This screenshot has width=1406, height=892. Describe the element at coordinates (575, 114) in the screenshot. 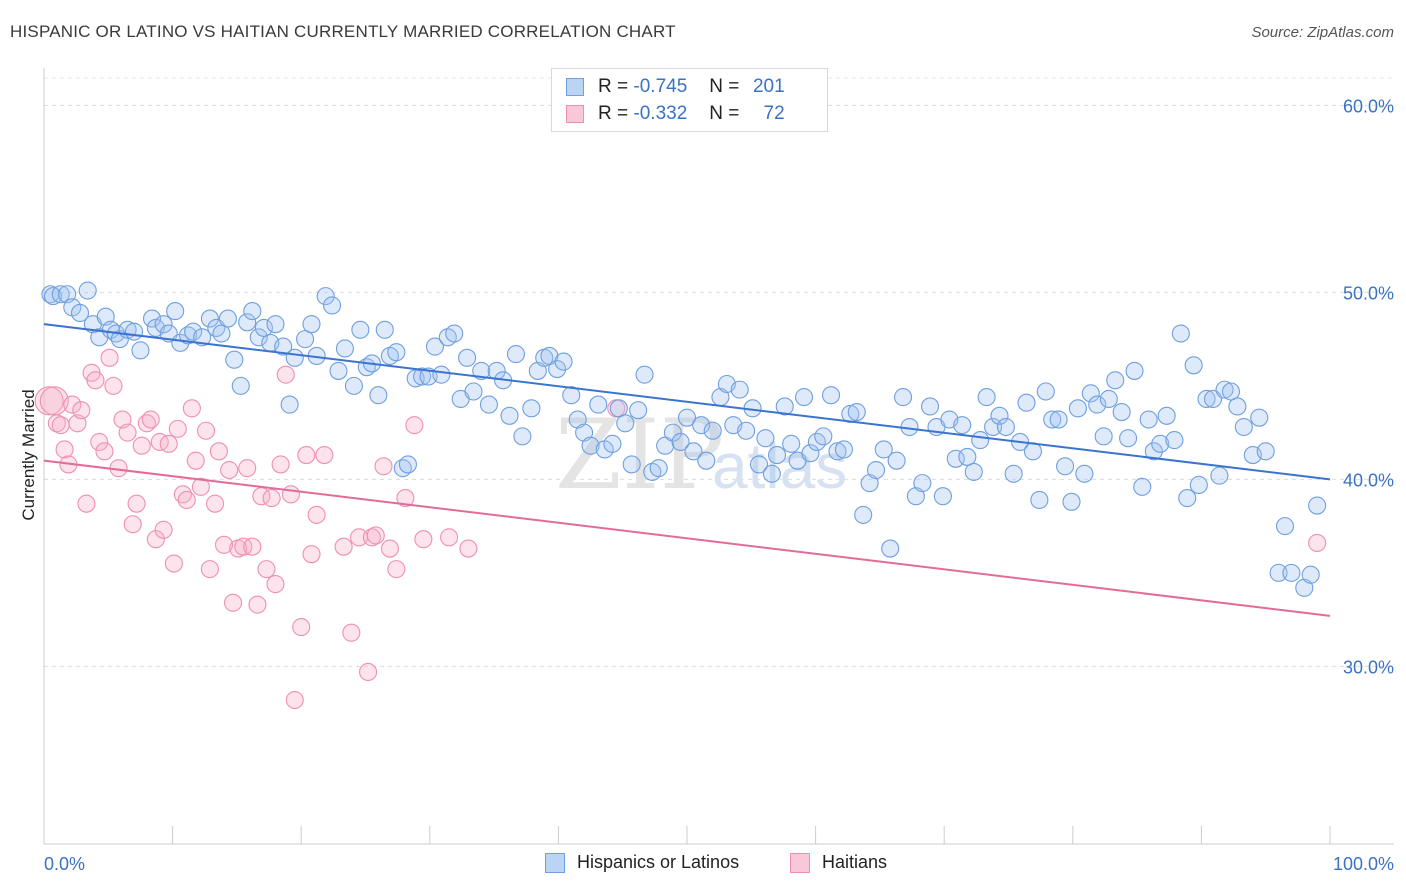

I see `legend-swatch-haitian` at that location.